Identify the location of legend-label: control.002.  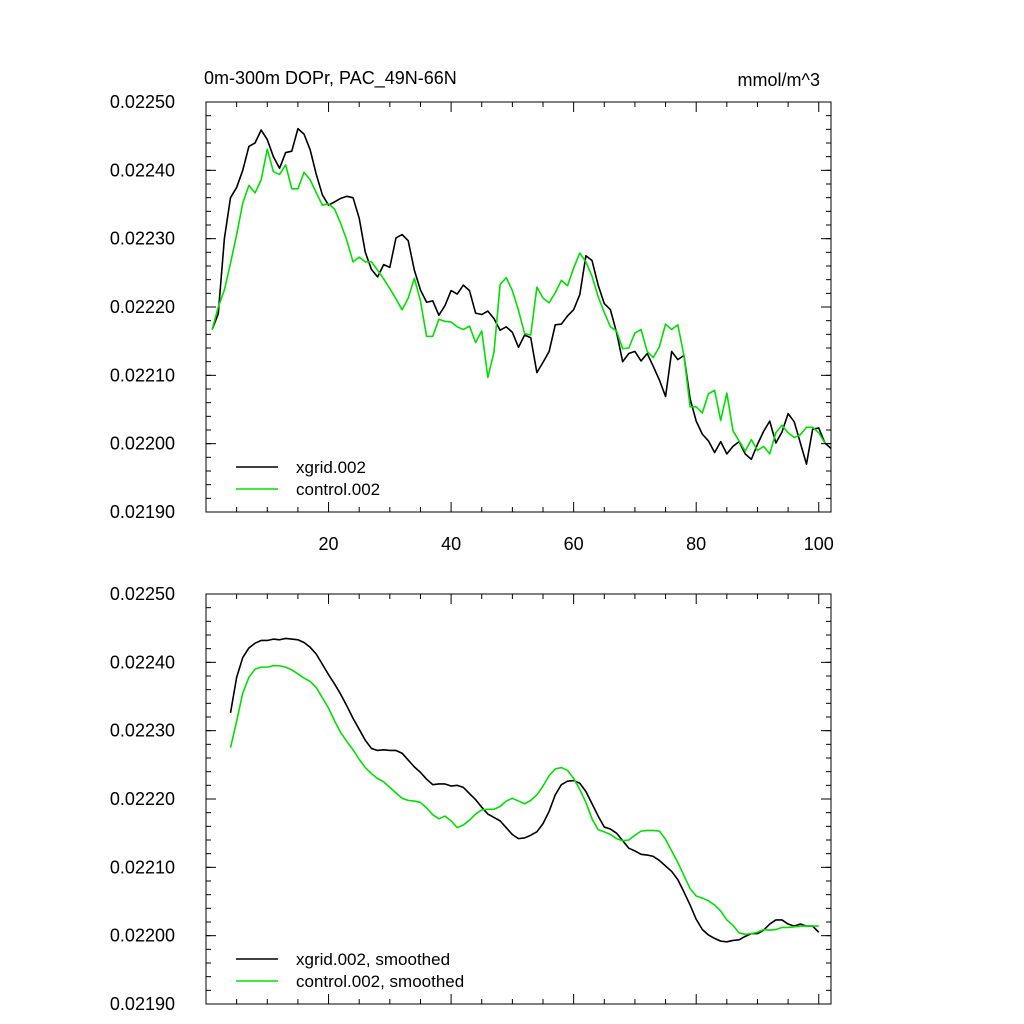
(338, 489).